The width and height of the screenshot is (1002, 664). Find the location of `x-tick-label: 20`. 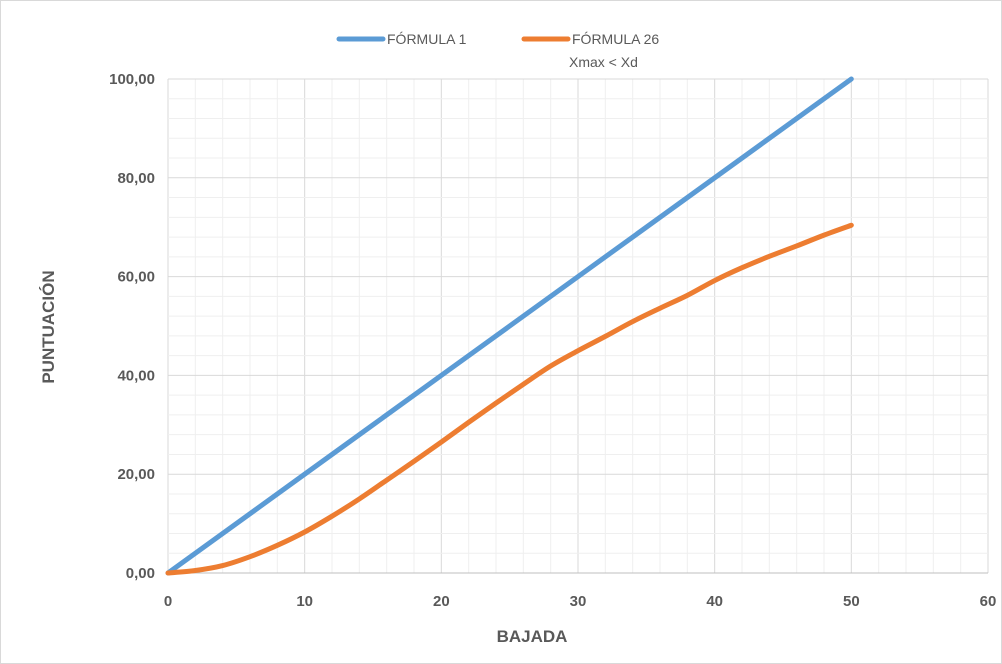

x-tick-label: 20 is located at coordinates (441, 601).